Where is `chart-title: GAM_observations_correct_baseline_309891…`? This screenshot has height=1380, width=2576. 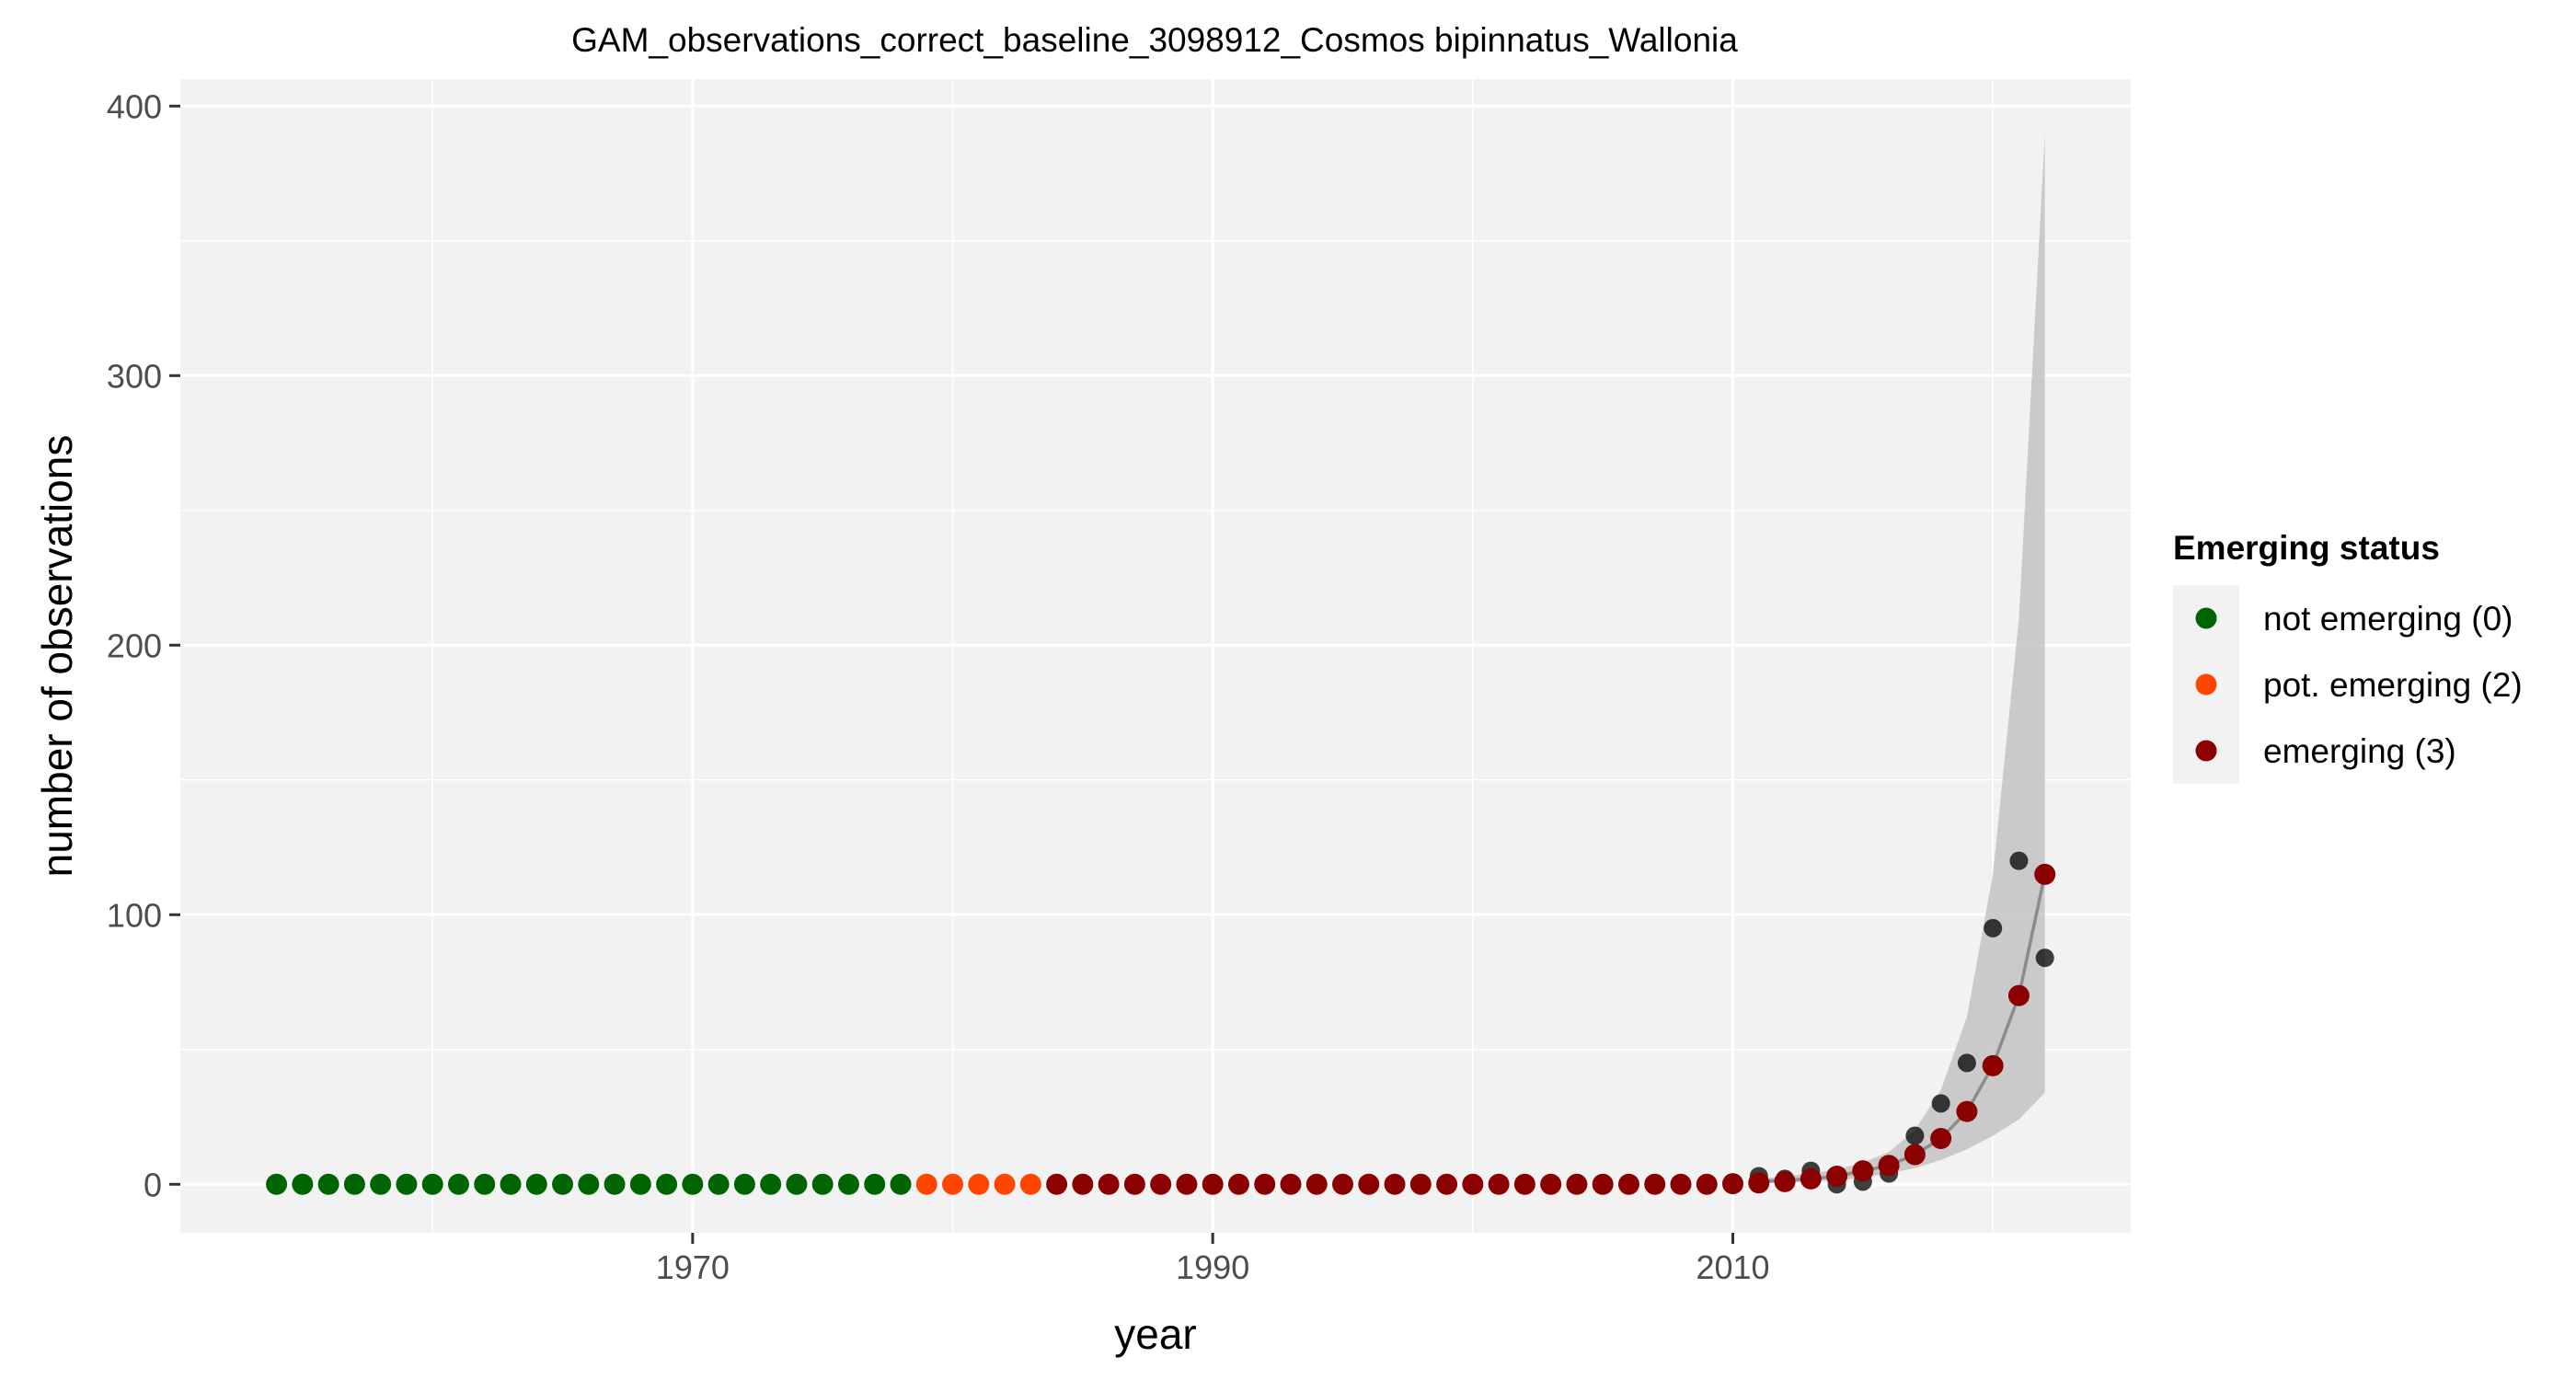 chart-title: GAM_observations_correct_baseline_309891… is located at coordinates (1154, 40).